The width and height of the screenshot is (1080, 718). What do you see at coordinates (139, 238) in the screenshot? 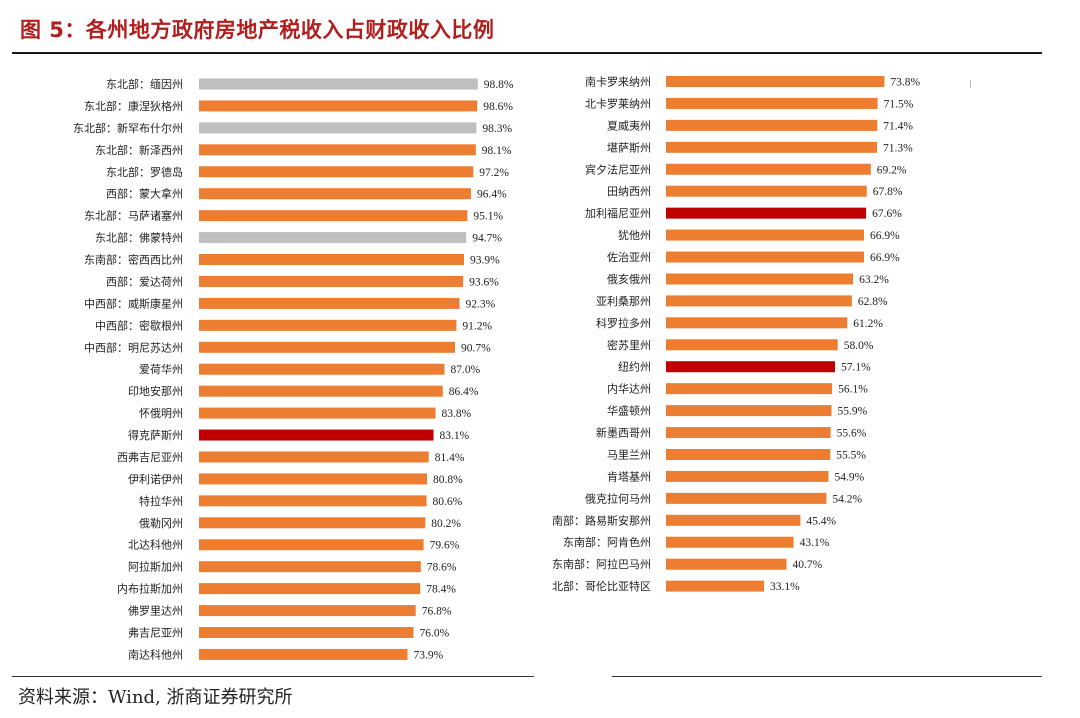
I see `left-category-label: 东北部：佛蒙特州` at bounding box center [139, 238].